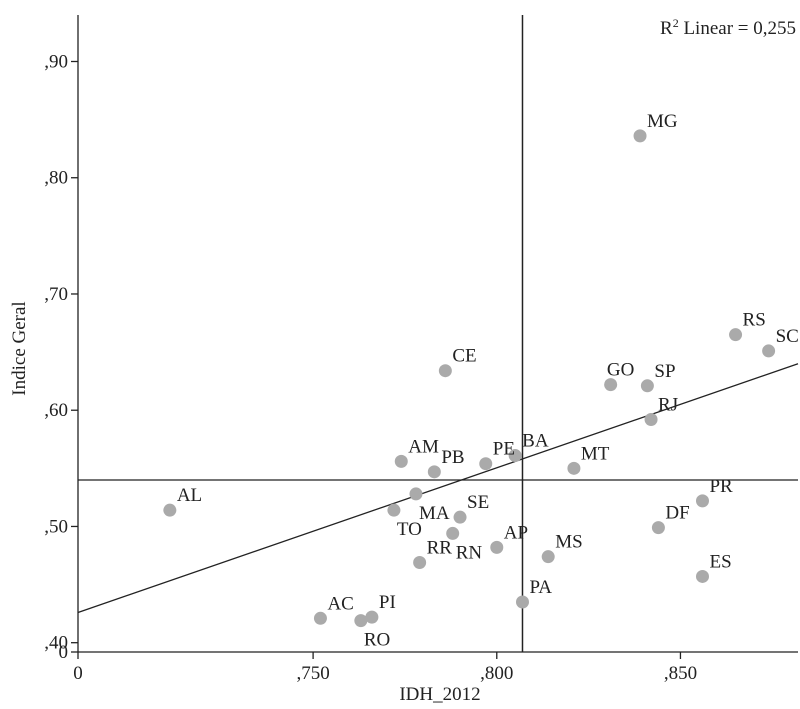 This screenshot has height=709, width=800. Describe the element at coordinates (170, 510) in the screenshot. I see `data-point-al` at that location.